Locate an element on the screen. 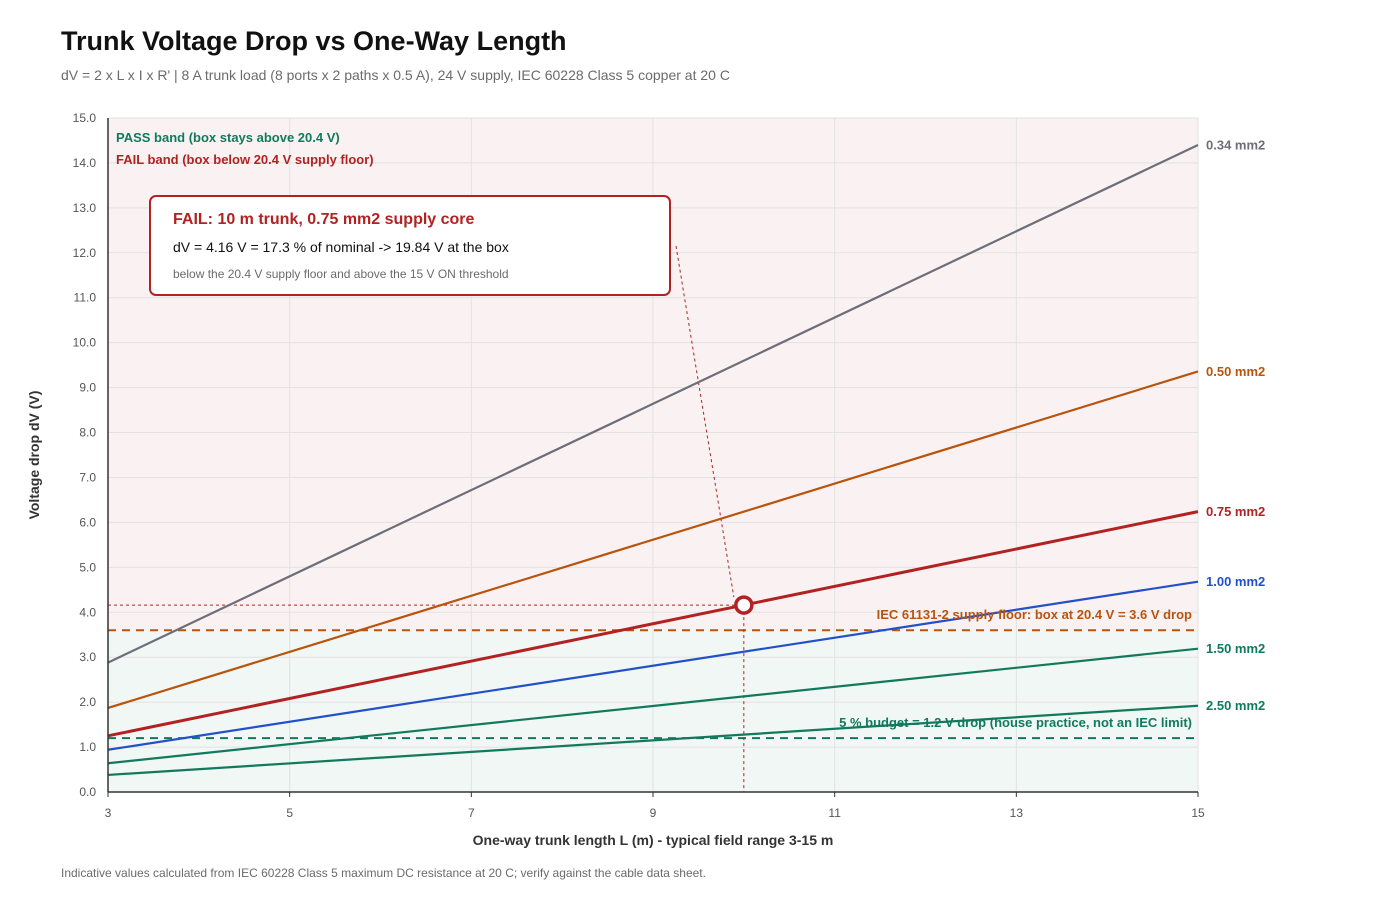 This screenshot has height=900, width=1400. y-tick-label: 10.0 is located at coordinates (85, 343).